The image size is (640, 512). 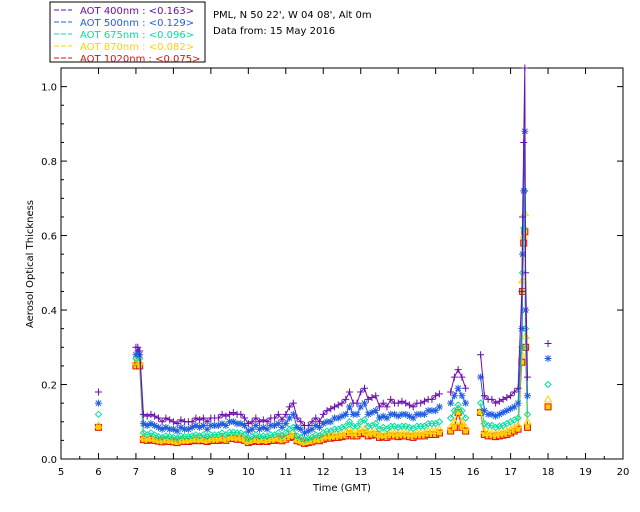 What do you see at coordinates (585, 472) in the screenshot?
I see `x-tick-label: 19` at bounding box center [585, 472].